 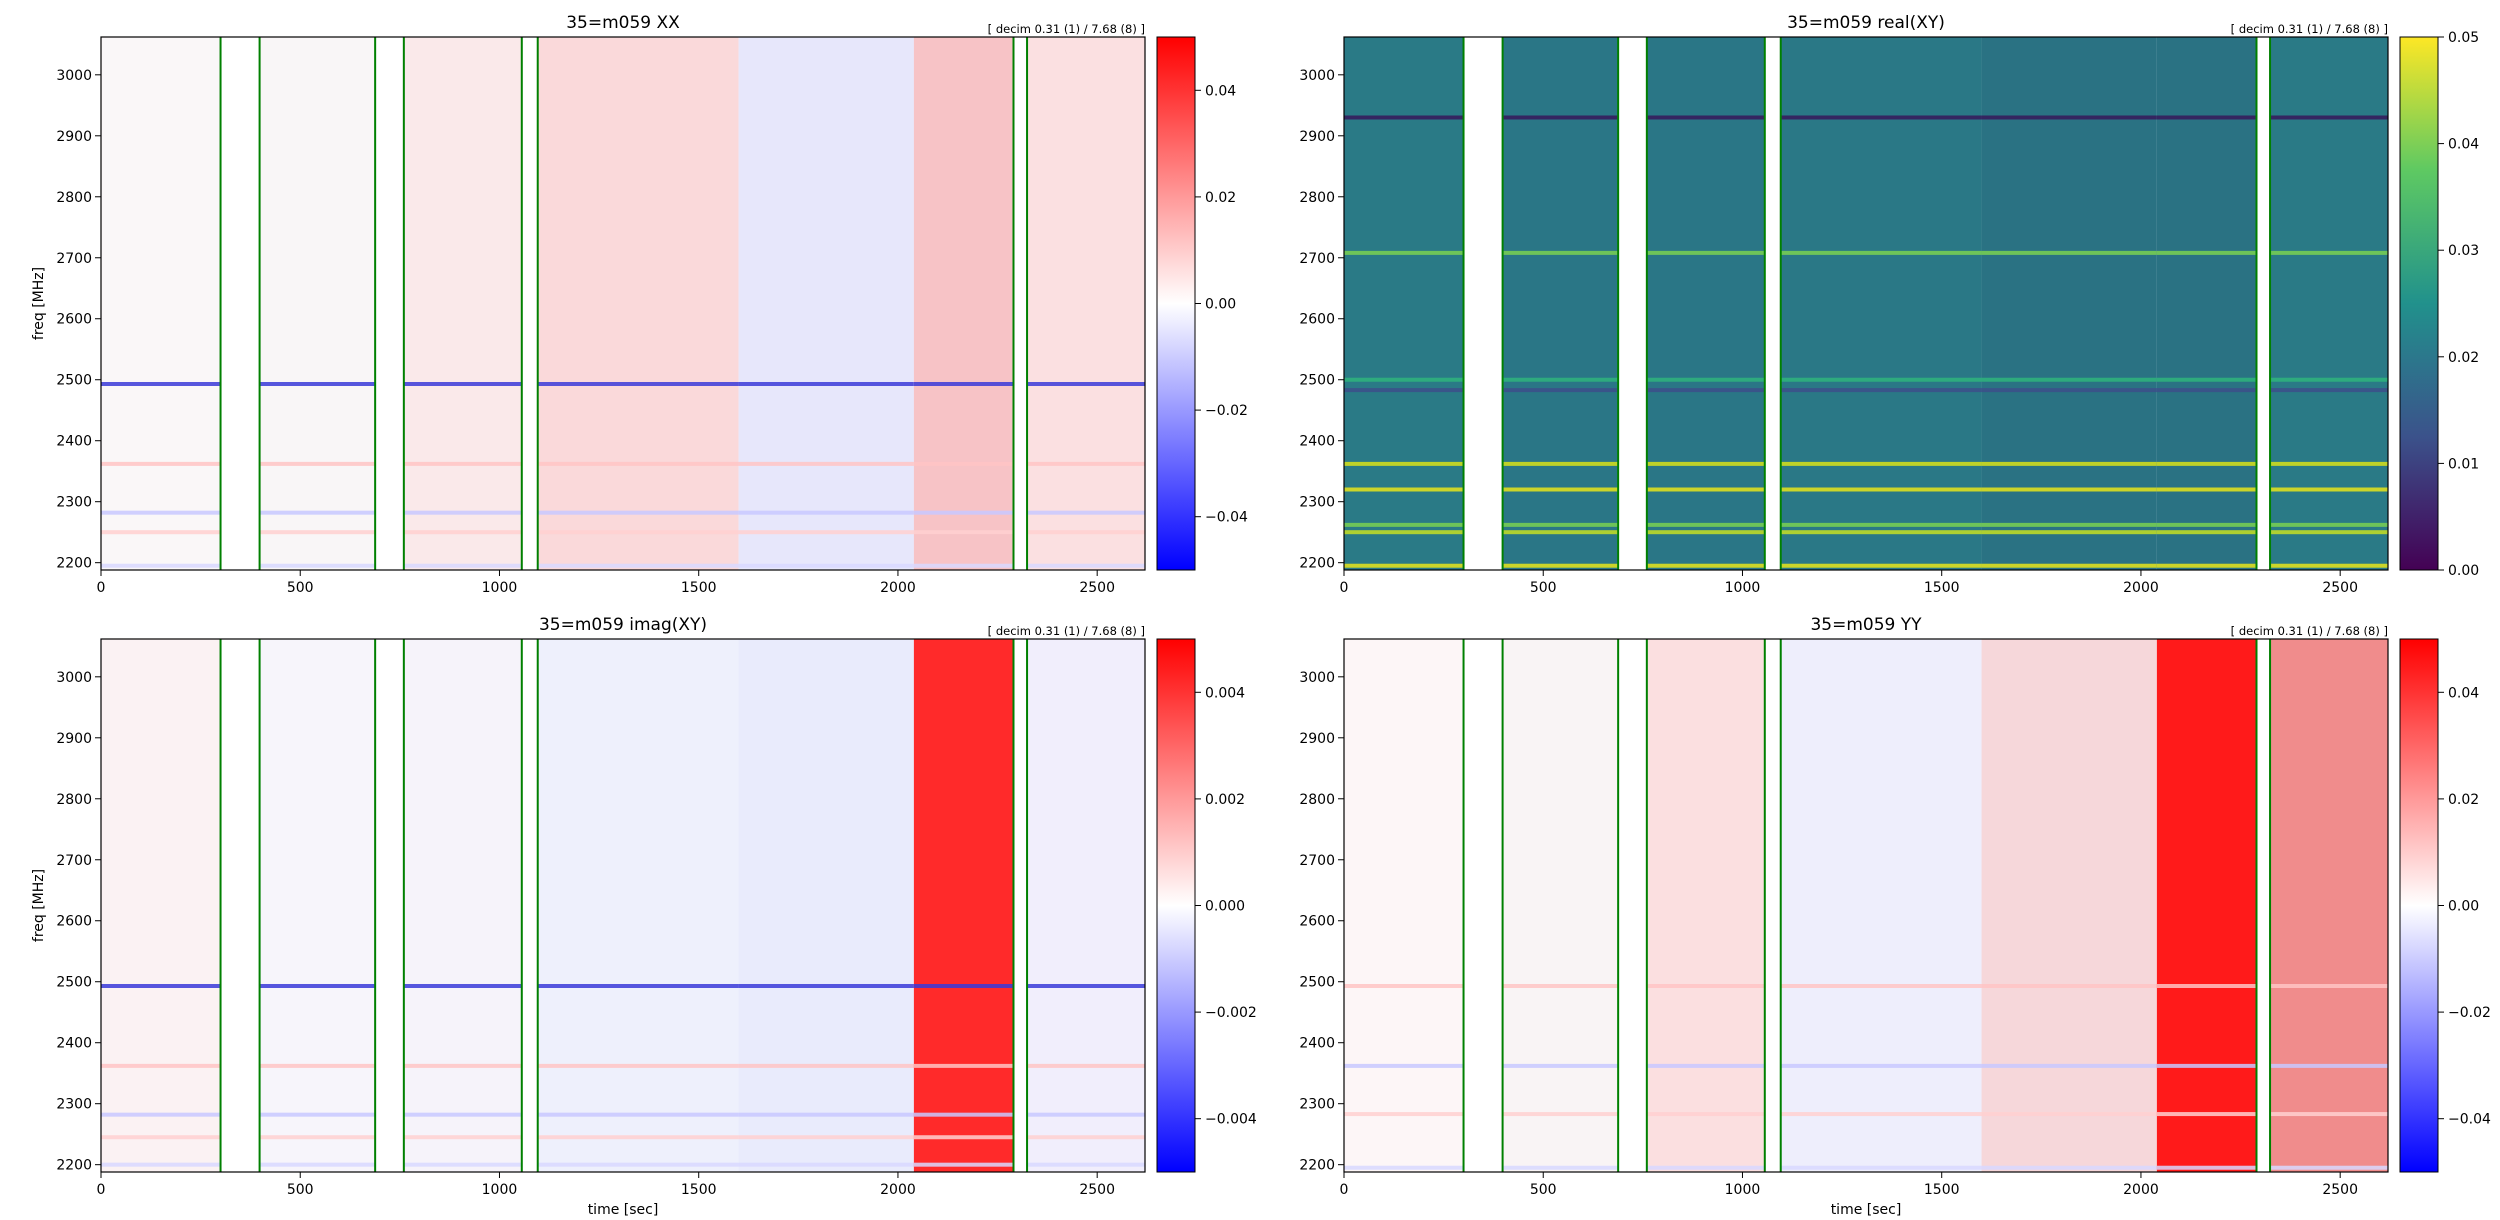 I want to click on colorbar-tick-label: −0.004, so click(x=1231, y=1120).